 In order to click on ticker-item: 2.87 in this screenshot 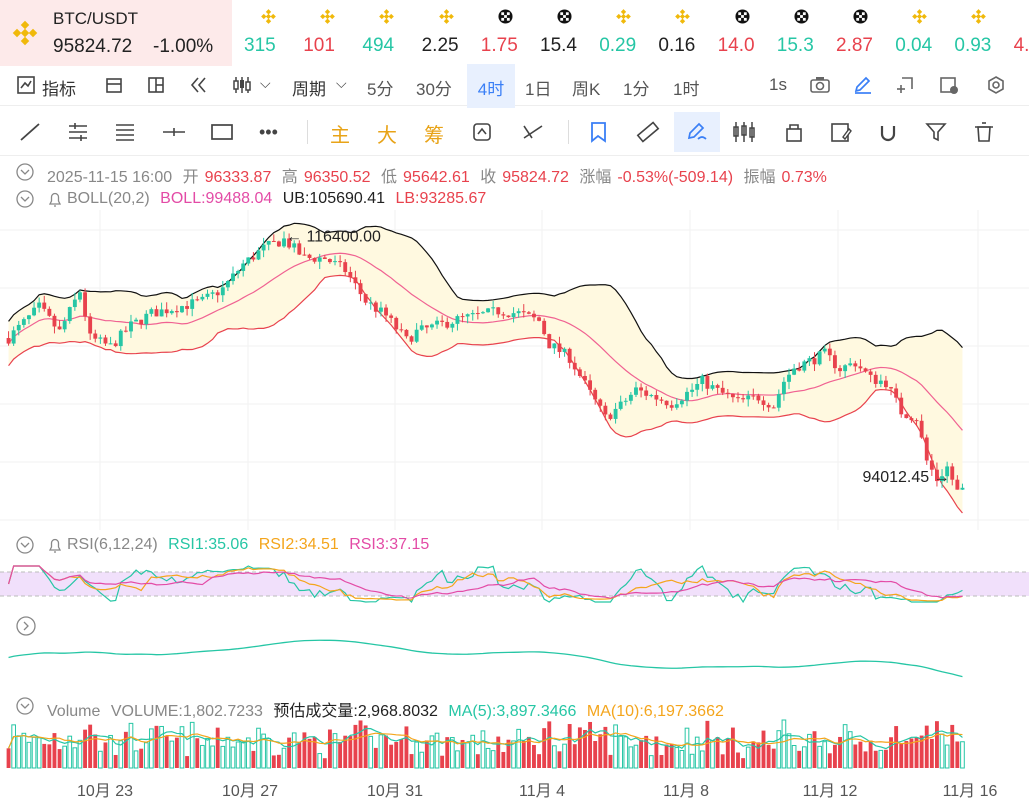, I will do `click(865, 33)`.